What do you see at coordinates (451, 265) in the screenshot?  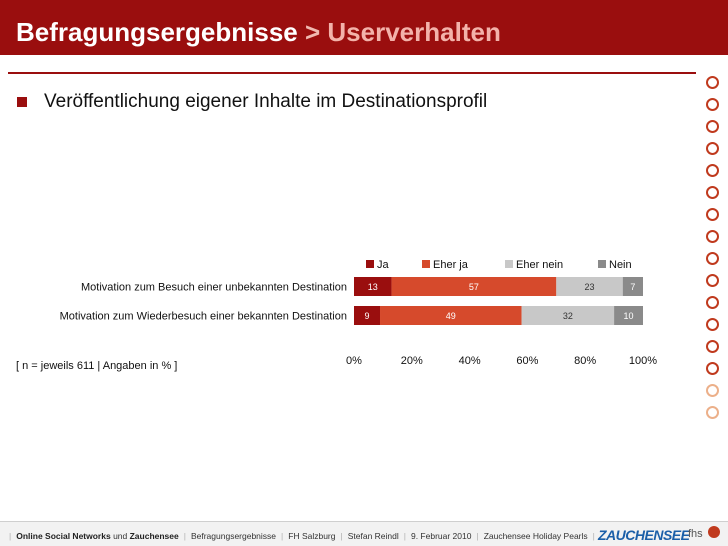 I see `legend-label: Eher ja` at bounding box center [451, 265].